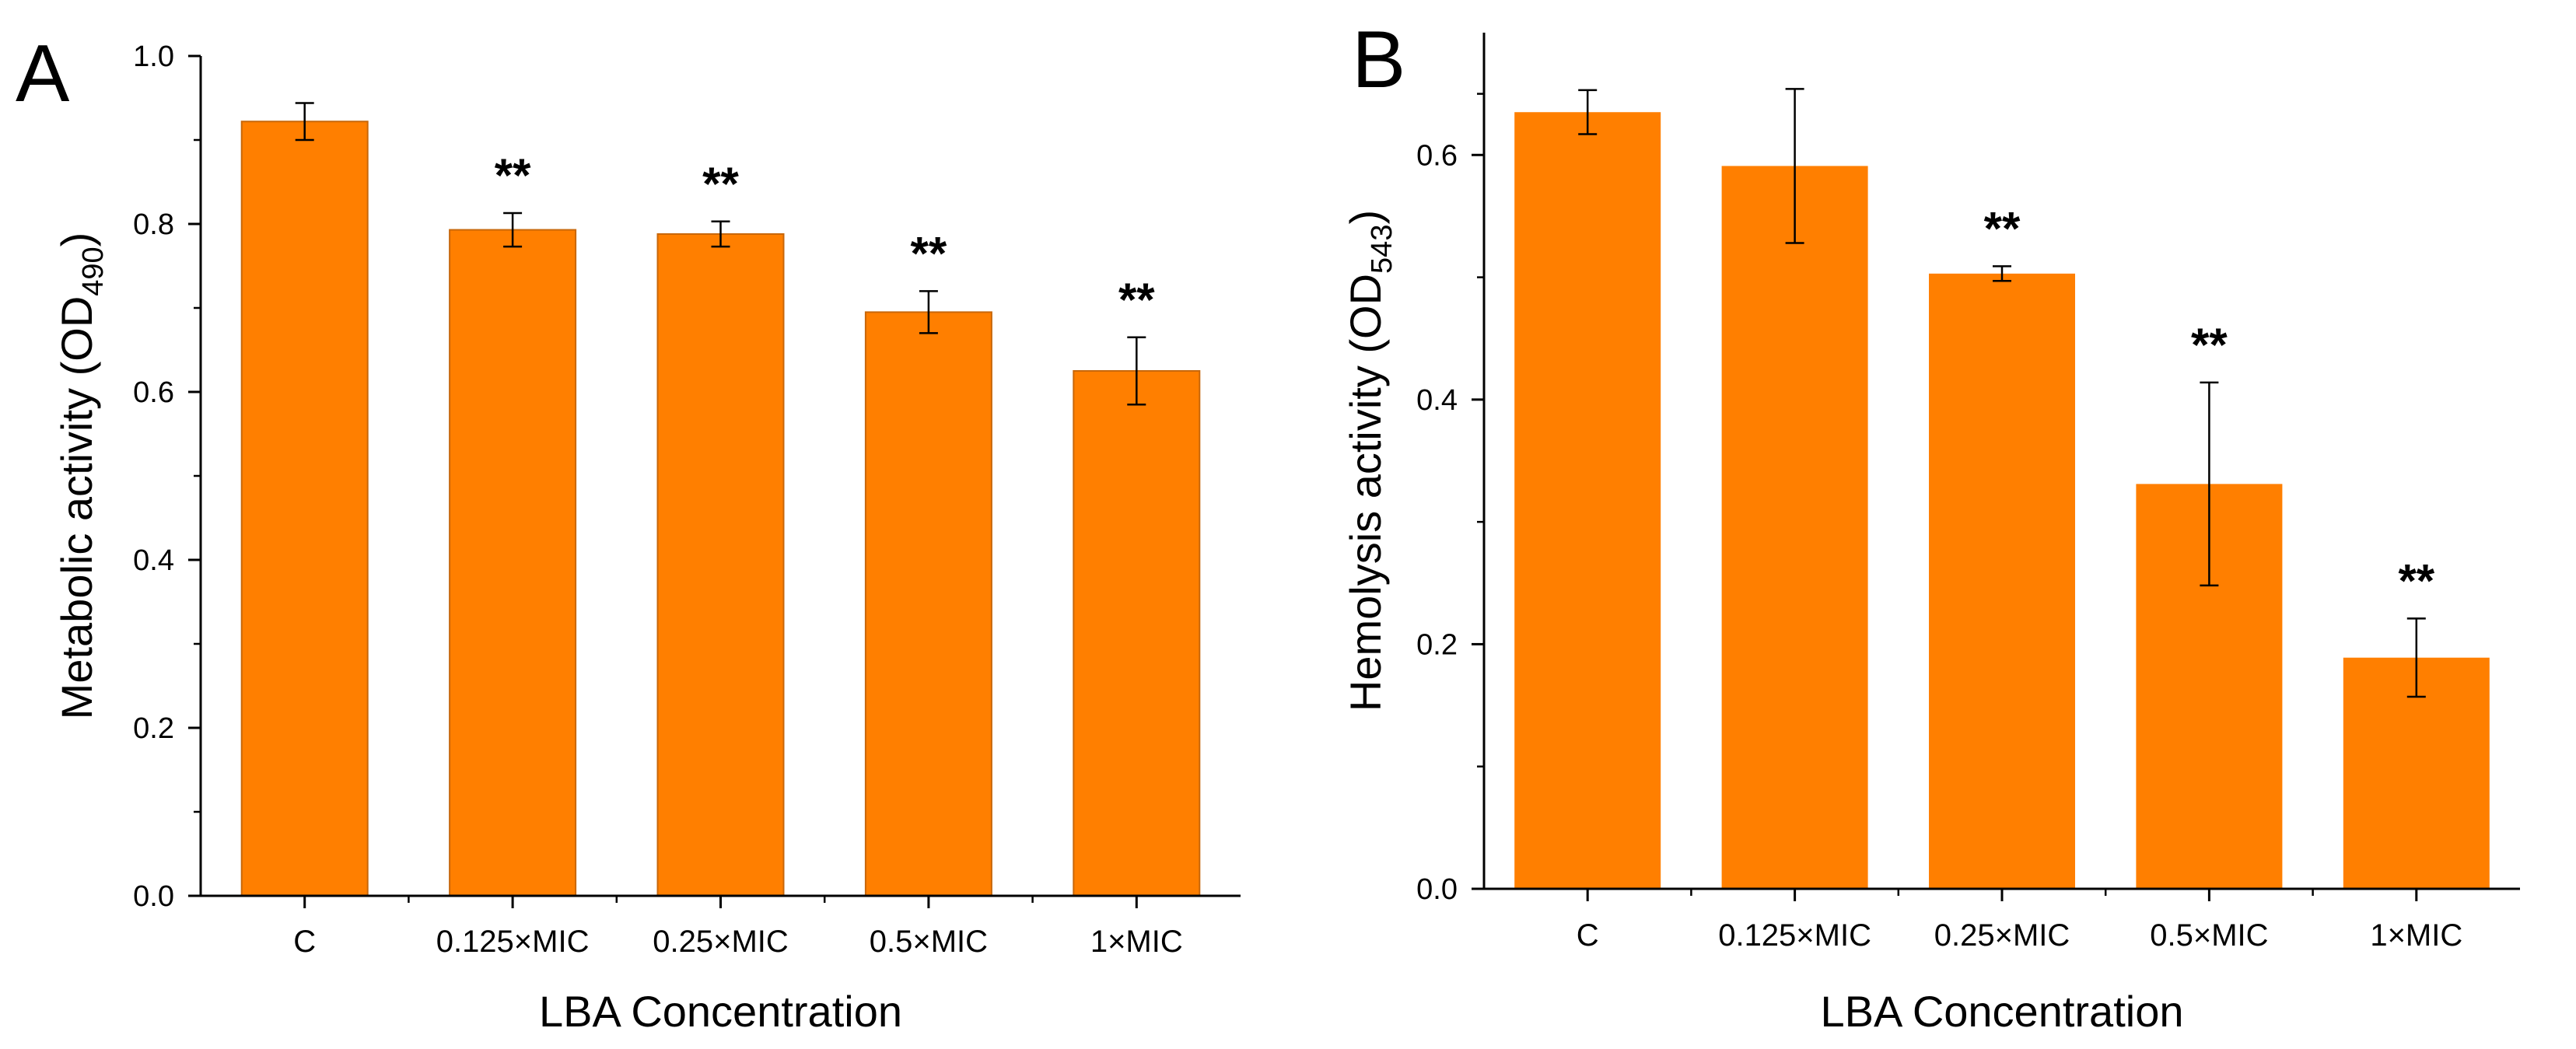 The width and height of the screenshot is (2576, 1049). I want to click on y-tick-label: 1.0, so click(153, 56).